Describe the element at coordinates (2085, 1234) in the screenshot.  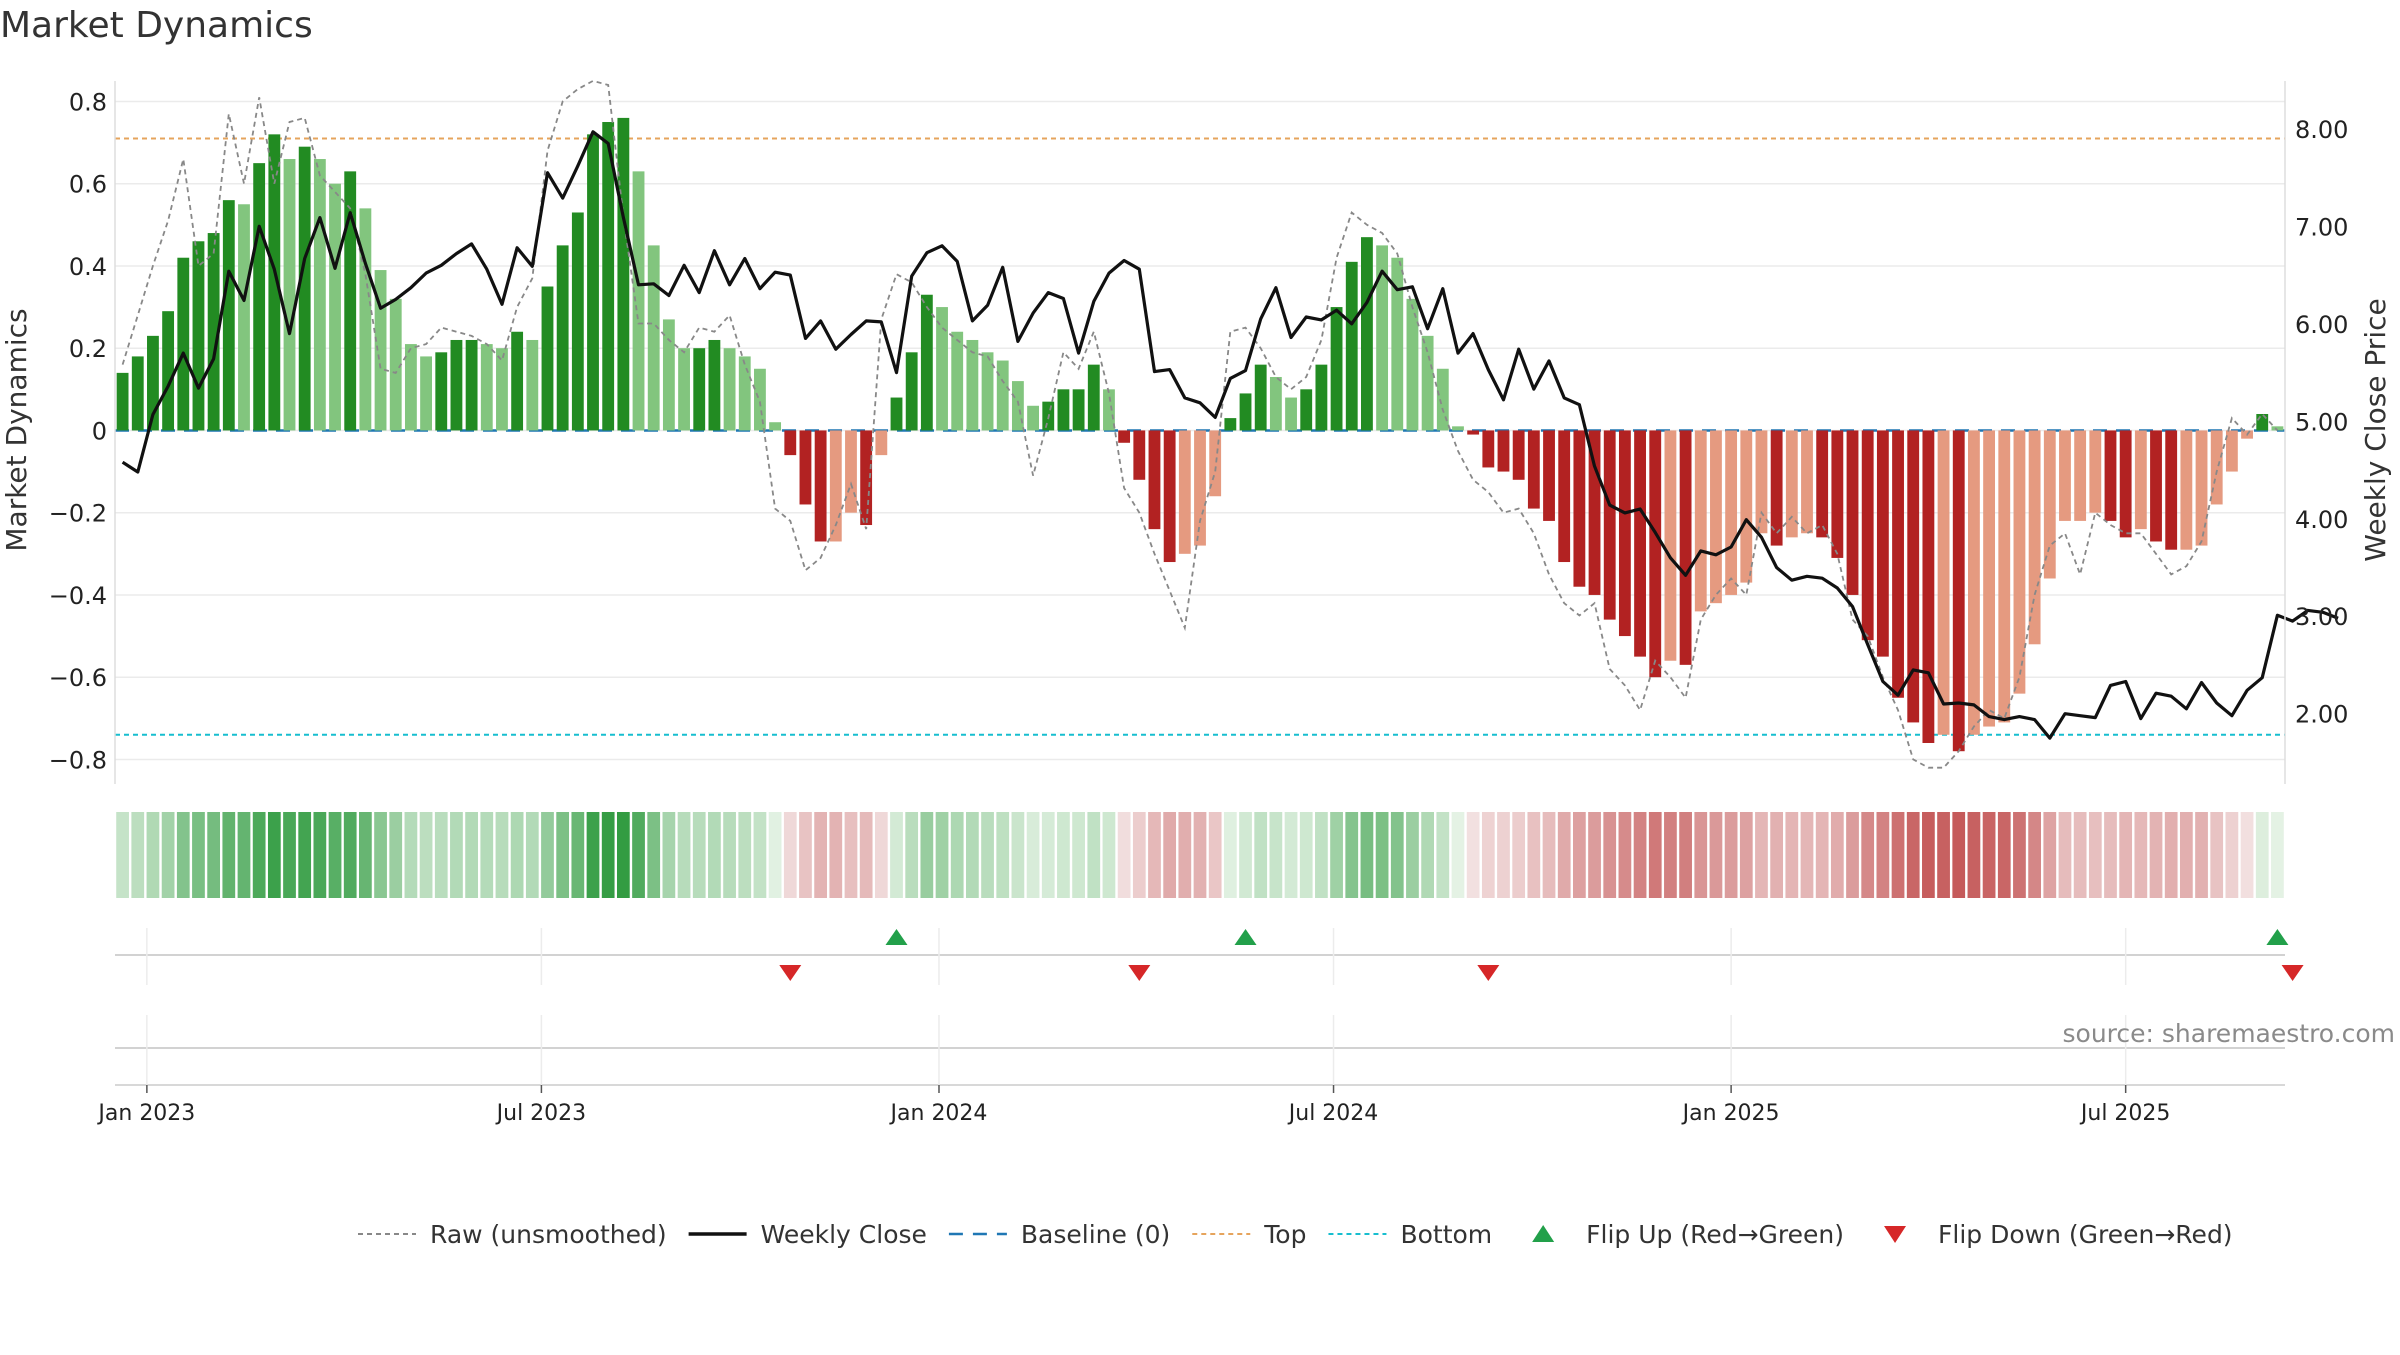
I see `legend-label-6: Flip Down (Green→Red)` at that location.